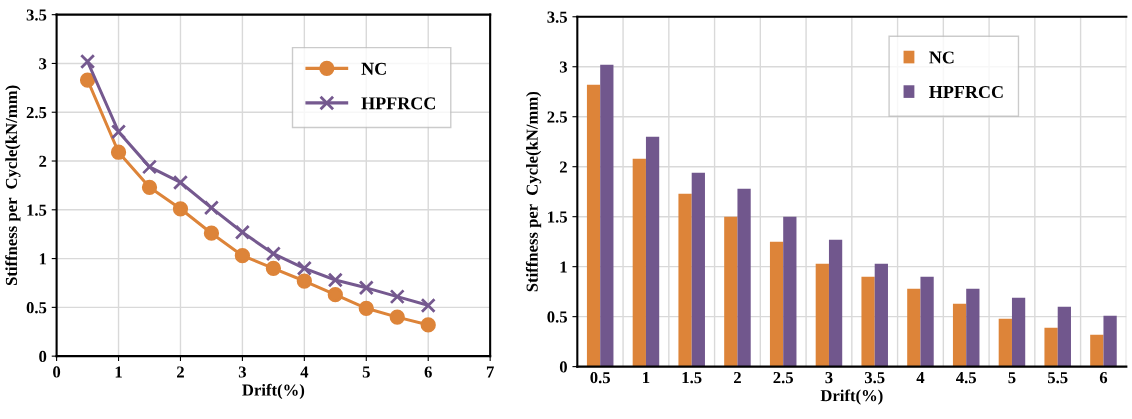  Describe the element at coordinates (490, 372) in the screenshot. I see `x-tick-label: 7` at that location.